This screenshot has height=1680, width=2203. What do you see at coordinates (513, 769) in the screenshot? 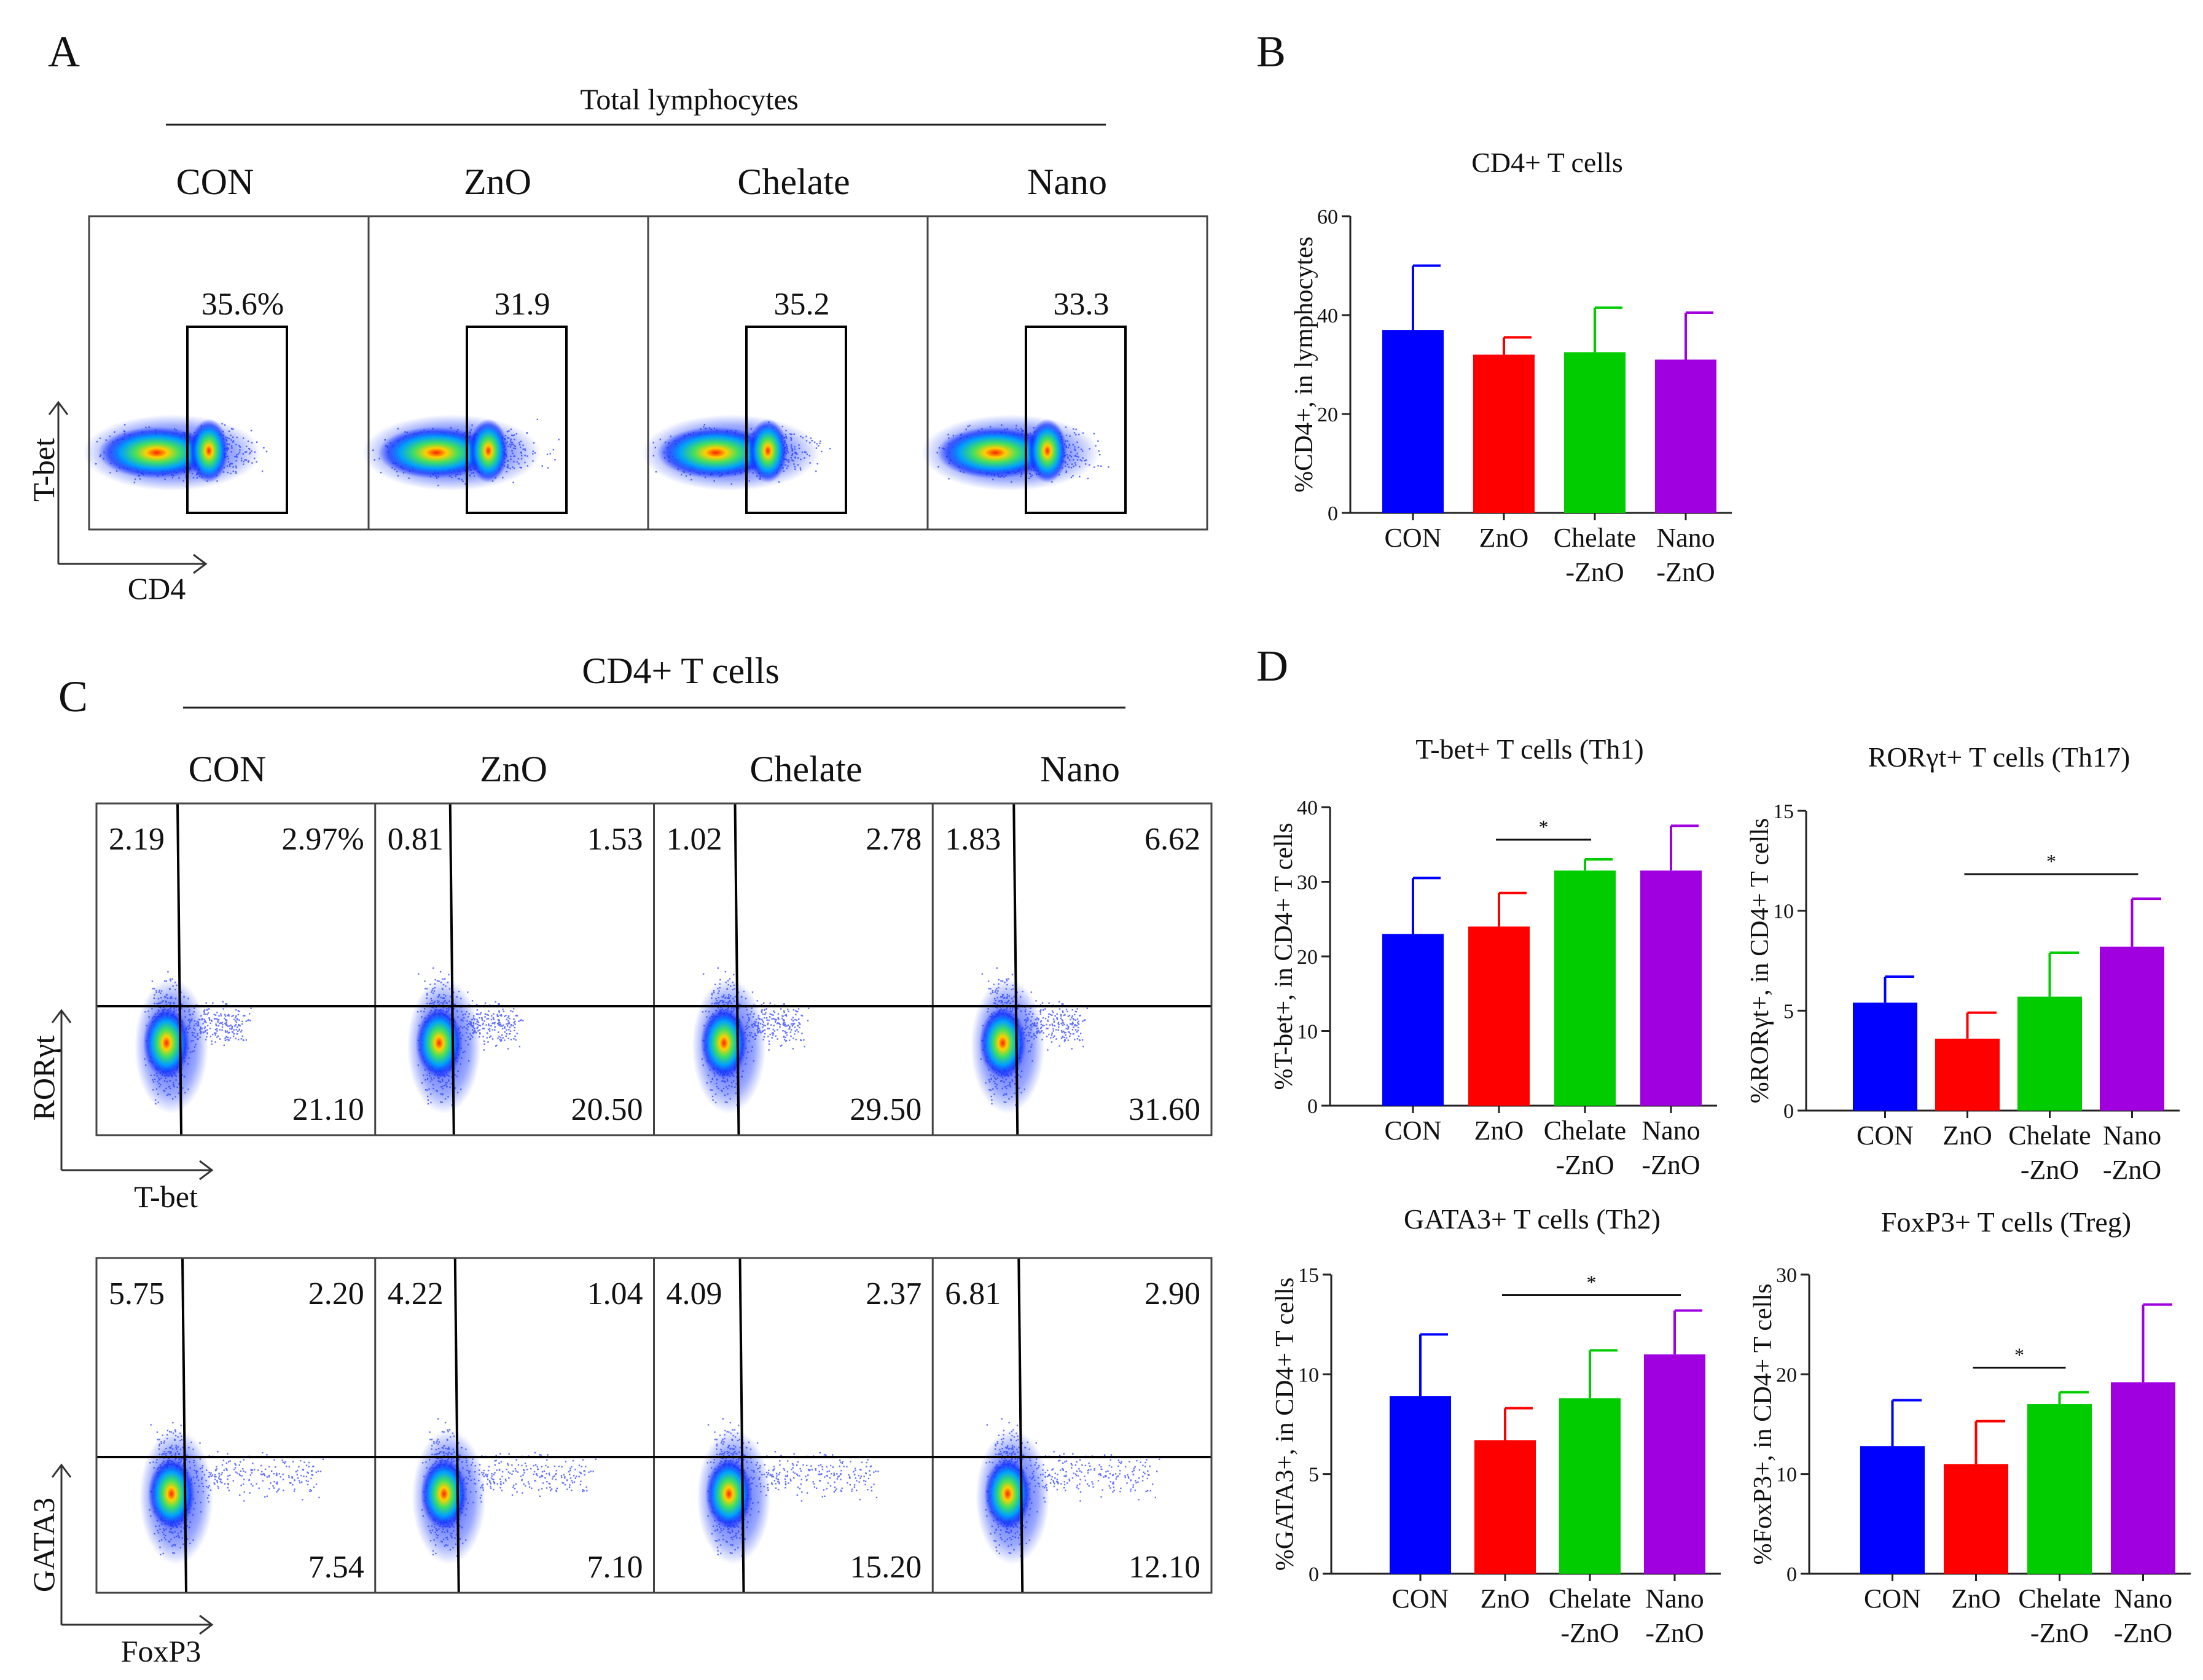
I see `panel-c-group-zno: ZnO` at bounding box center [513, 769].